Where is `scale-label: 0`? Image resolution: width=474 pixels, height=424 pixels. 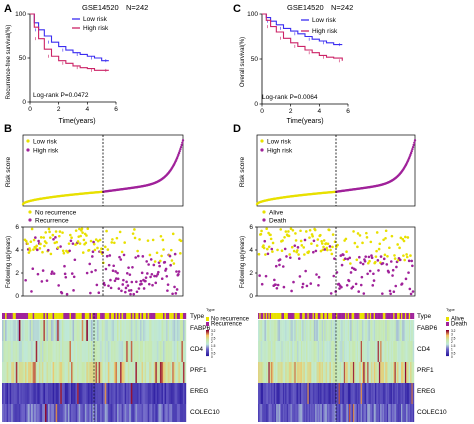
scale-label: 0 is located at coordinates (212, 357).